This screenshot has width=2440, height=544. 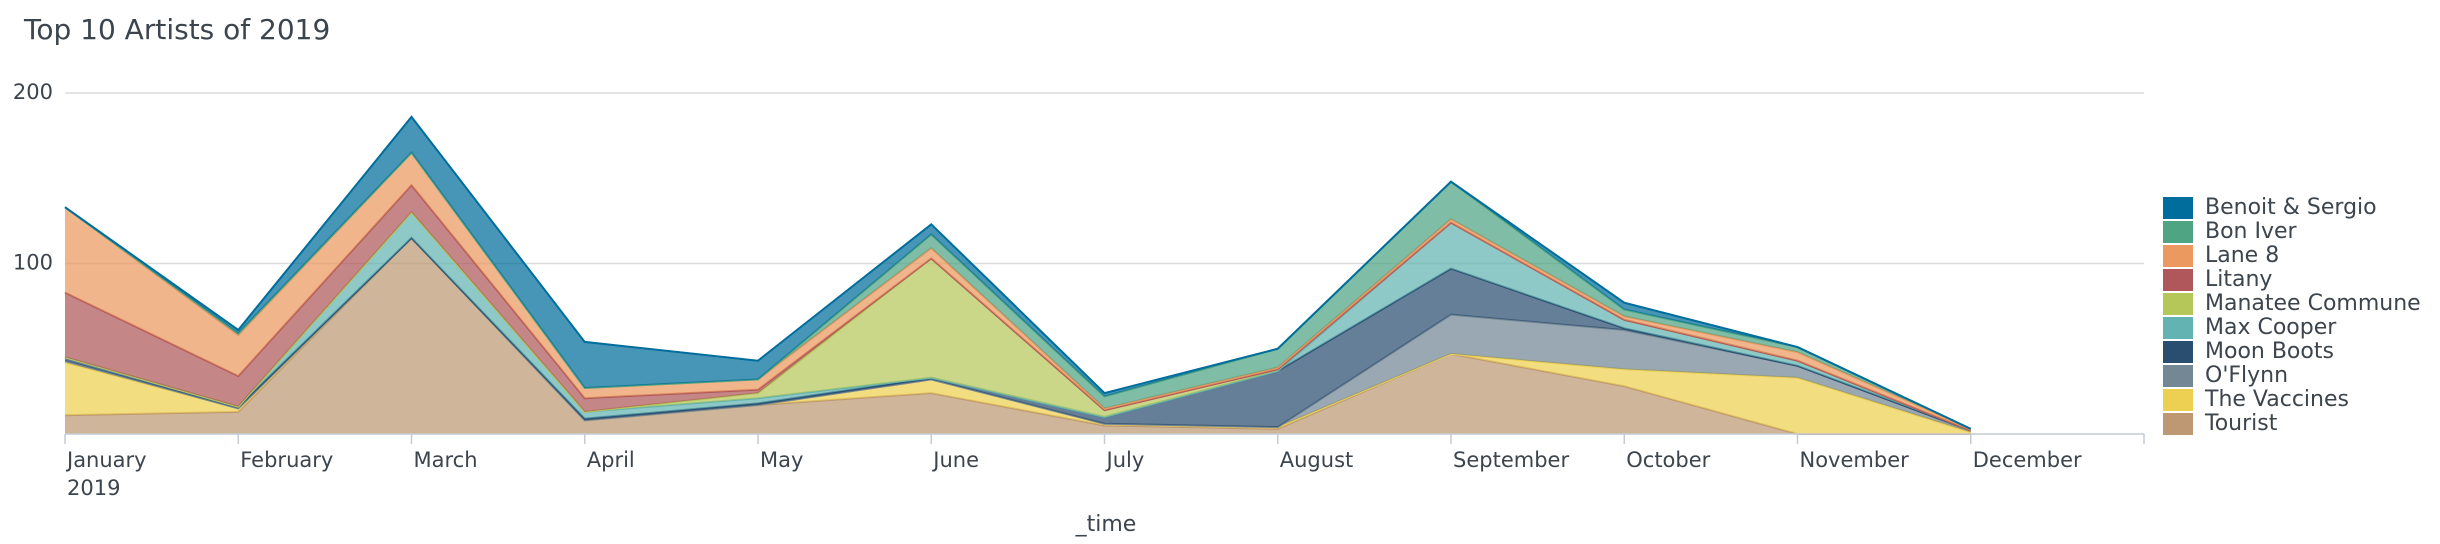 I want to click on legend-label: Benoit & Sergio, so click(x=2291, y=207).